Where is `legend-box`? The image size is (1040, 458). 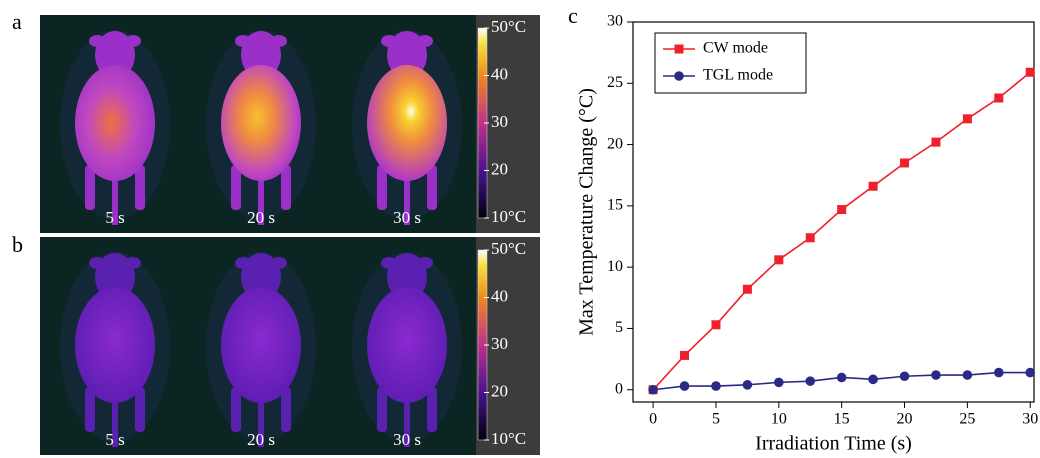
legend-box is located at coordinates (730, 63).